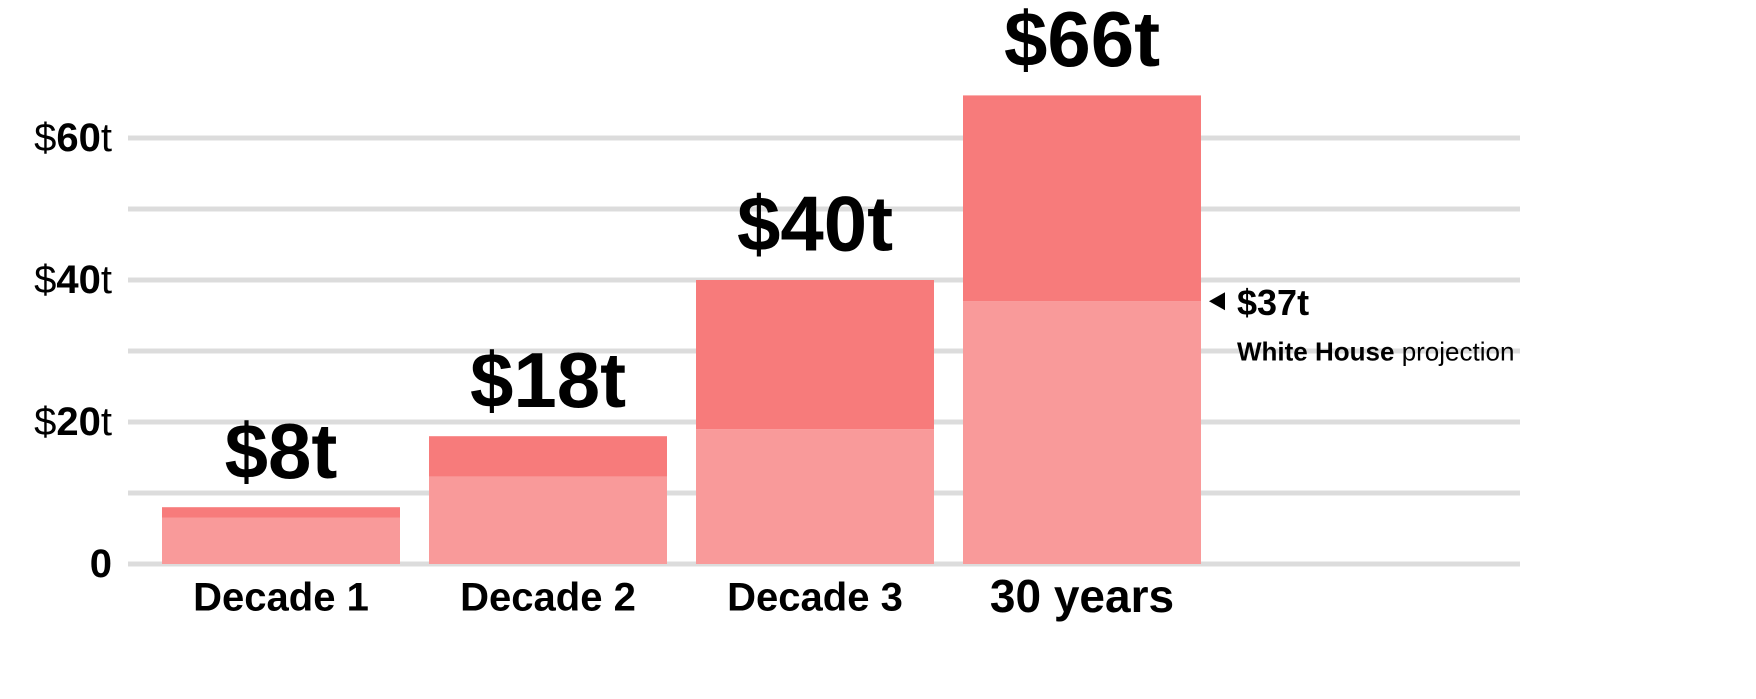 Image resolution: width=1756 pixels, height=699 pixels. Describe the element at coordinates (548, 598) in the screenshot. I see `x-tick-label: Decade 2` at that location.